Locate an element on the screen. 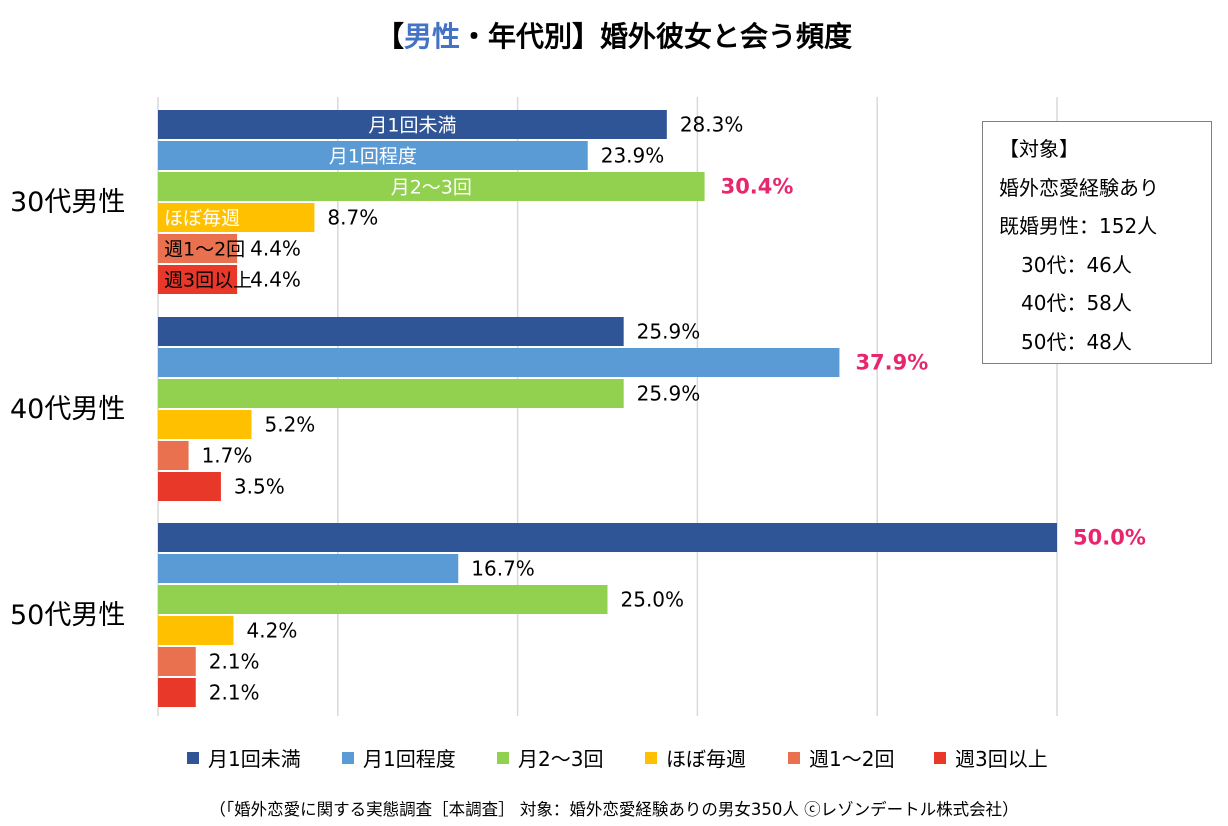 The height and width of the screenshot is (826, 1228). title-bracket: 【 is located at coordinates (390, 36).